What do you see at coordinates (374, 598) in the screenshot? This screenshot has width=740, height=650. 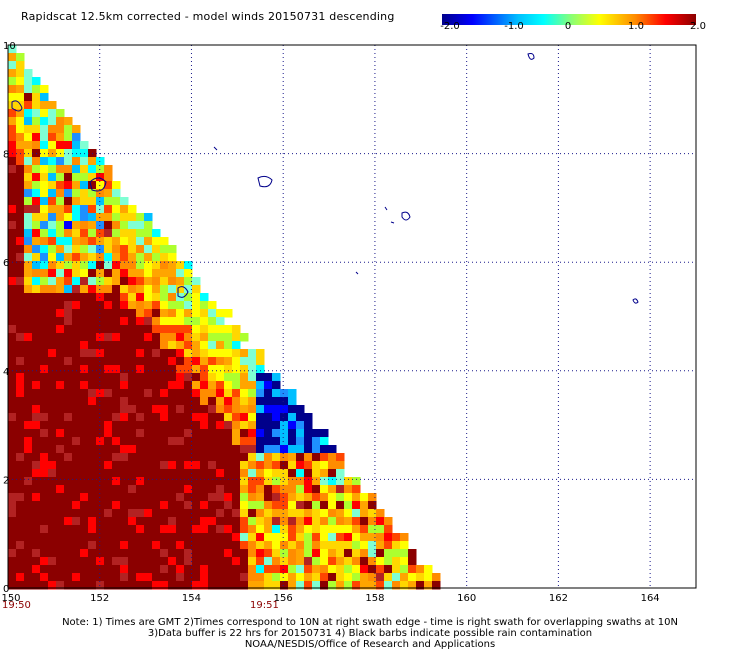 I see `x-tick-label: 158` at bounding box center [374, 598].